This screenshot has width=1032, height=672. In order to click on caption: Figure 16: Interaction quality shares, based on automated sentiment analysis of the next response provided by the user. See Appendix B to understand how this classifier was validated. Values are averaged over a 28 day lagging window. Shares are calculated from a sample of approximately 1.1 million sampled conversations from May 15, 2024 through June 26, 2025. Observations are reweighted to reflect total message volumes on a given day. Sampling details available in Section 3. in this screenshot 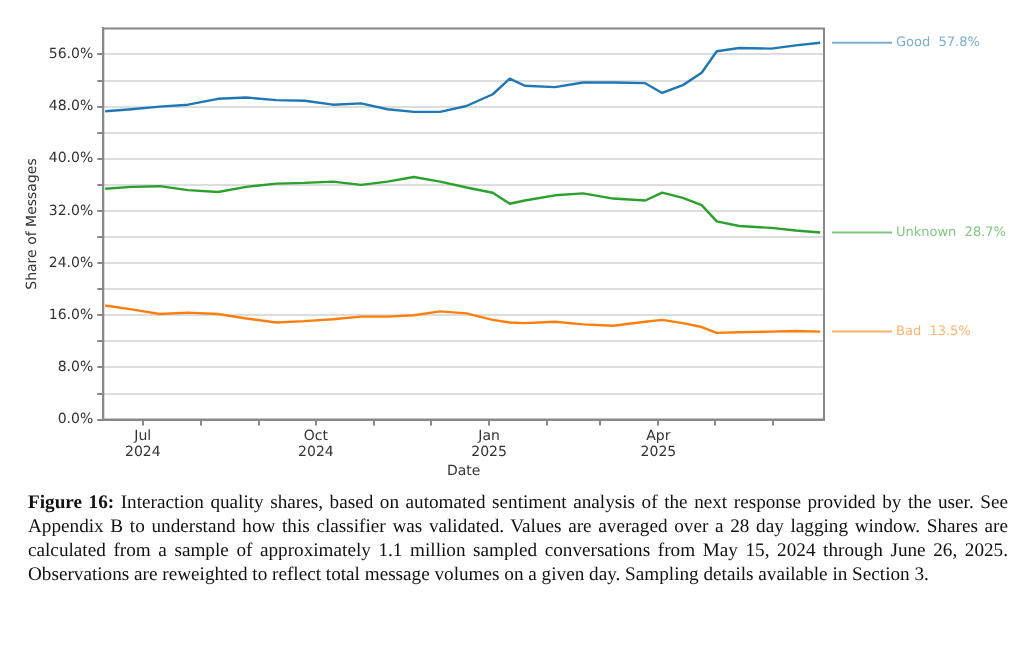, I will do `click(518, 540)`.